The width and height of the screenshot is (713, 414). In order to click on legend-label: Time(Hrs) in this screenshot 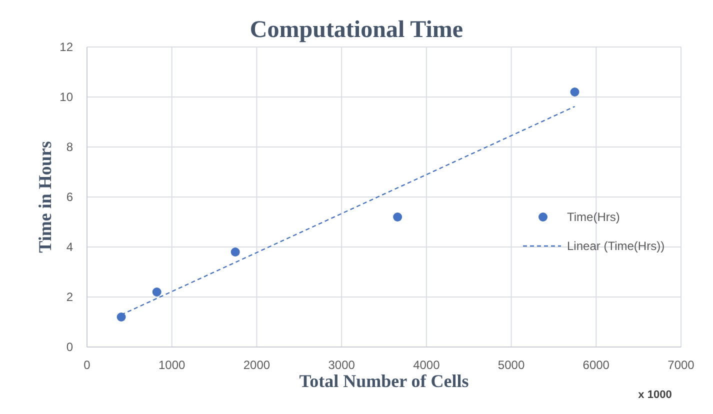, I will do `click(593, 217)`.